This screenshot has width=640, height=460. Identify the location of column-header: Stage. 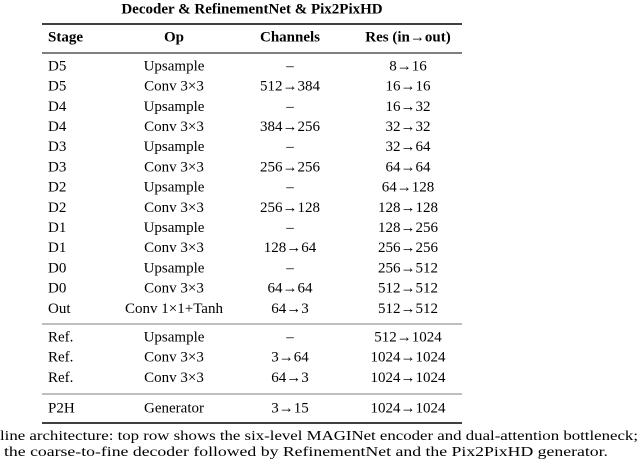
(65, 37).